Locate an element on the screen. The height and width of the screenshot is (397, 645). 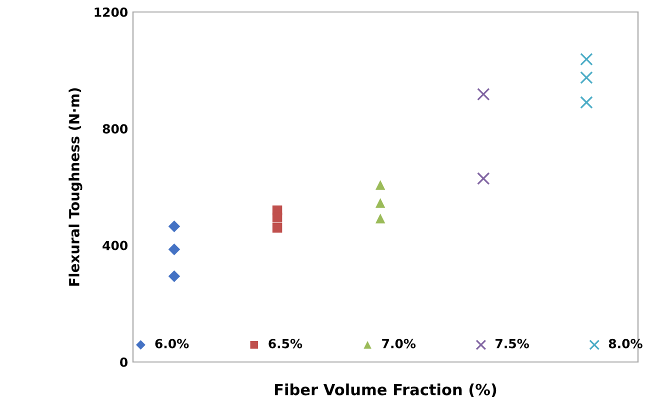
y-axis-title: Flexural Toughness (N·m) is located at coordinates (75, 187).